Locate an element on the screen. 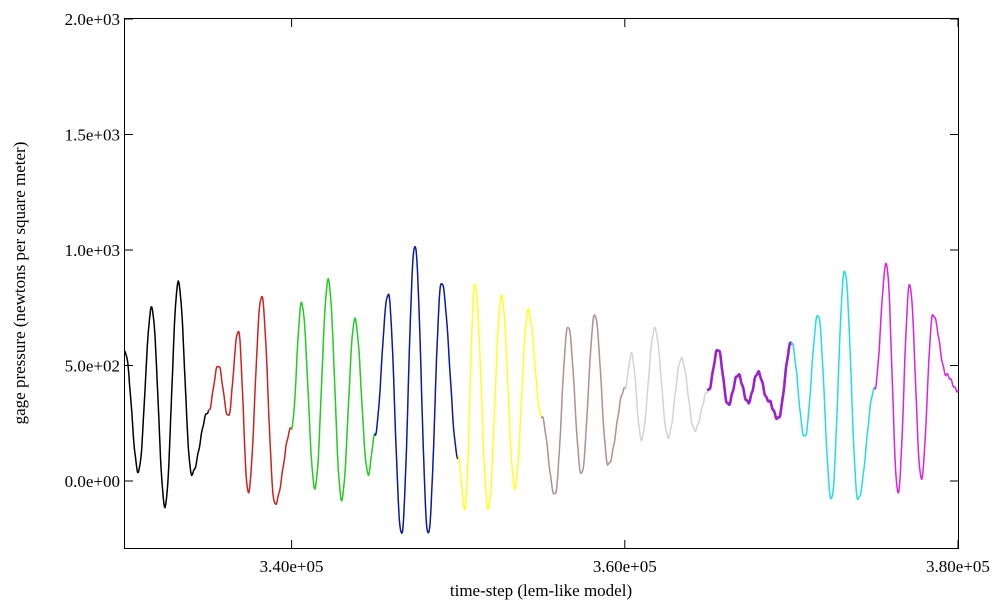 This screenshot has width=1008, height=608. y-tick-label: 5.0e+02 is located at coordinates (92, 366).